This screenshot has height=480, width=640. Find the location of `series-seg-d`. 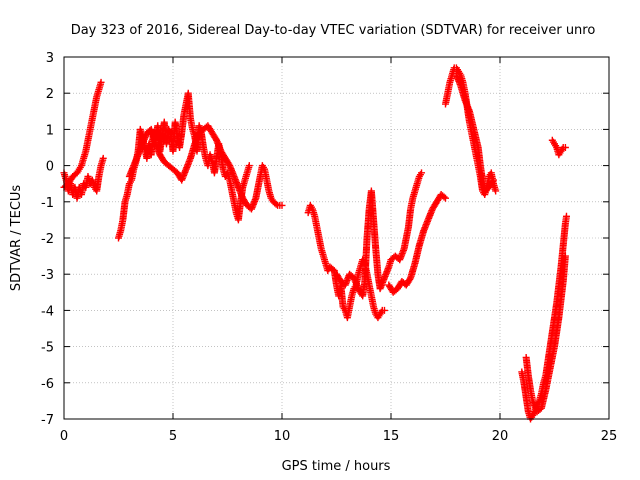

series-seg-d is located at coordinates (205, 167).